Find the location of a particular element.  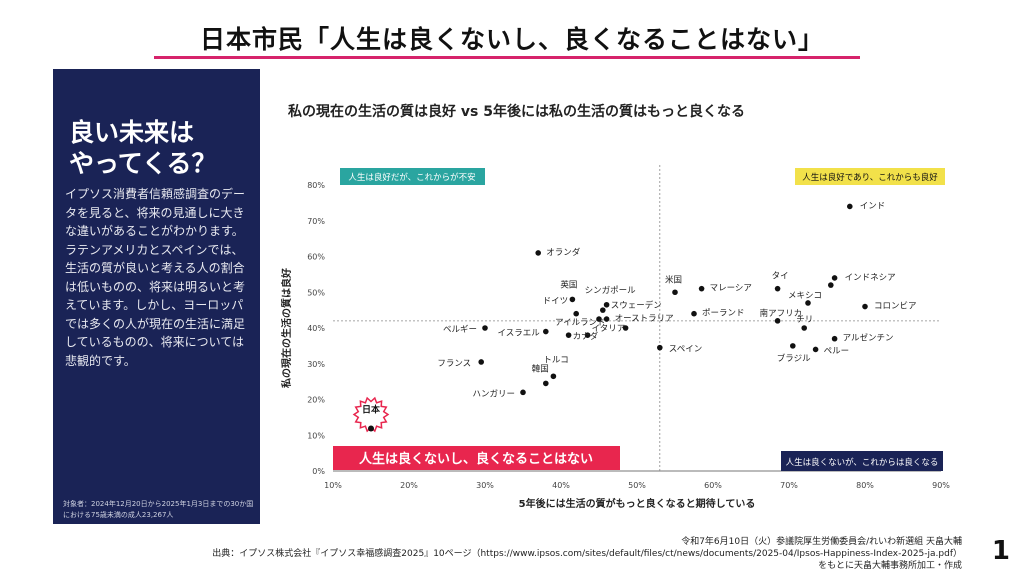

quadrant-top-left-label: 人生は良好だが、これからが不安 is located at coordinates (411, 177).